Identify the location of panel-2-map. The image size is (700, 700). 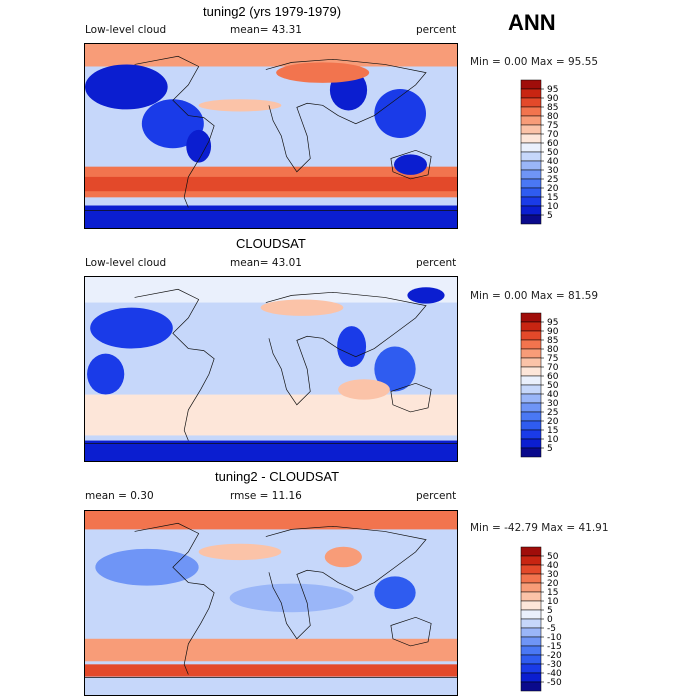
(271, 369).